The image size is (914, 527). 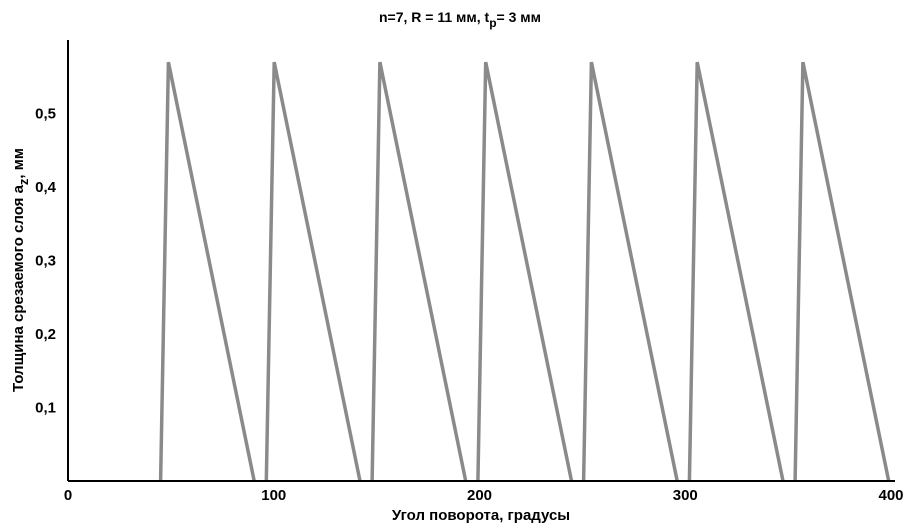 I want to click on chart-title-tail: = 3 мм, so click(x=519, y=17).